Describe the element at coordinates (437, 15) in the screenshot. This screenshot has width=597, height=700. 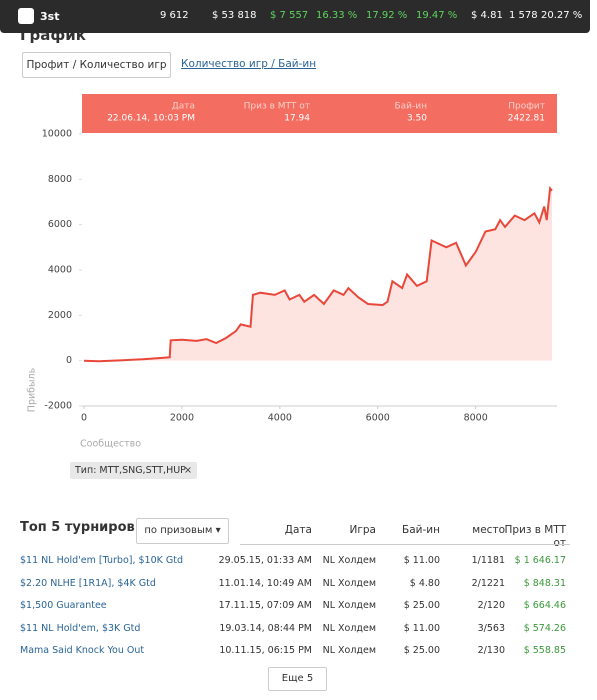
I see `top-stat: 19.47 %` at that location.